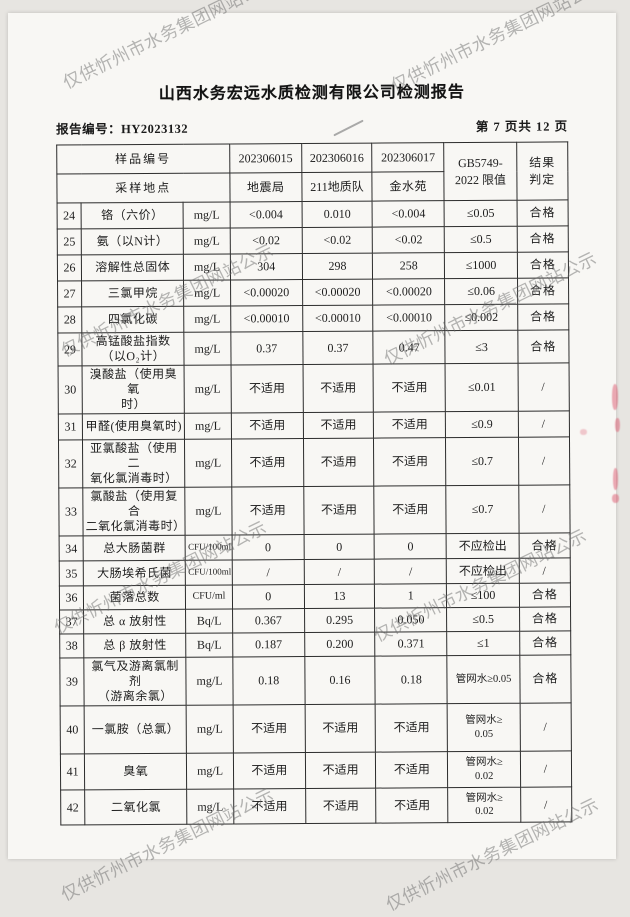  I want to click on parameter-name: 总 α 放射性, so click(135, 621).